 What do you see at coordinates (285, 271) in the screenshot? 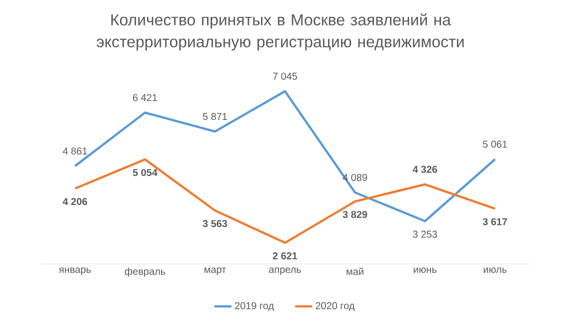
I see `x-tick-label: апрель` at bounding box center [285, 271].